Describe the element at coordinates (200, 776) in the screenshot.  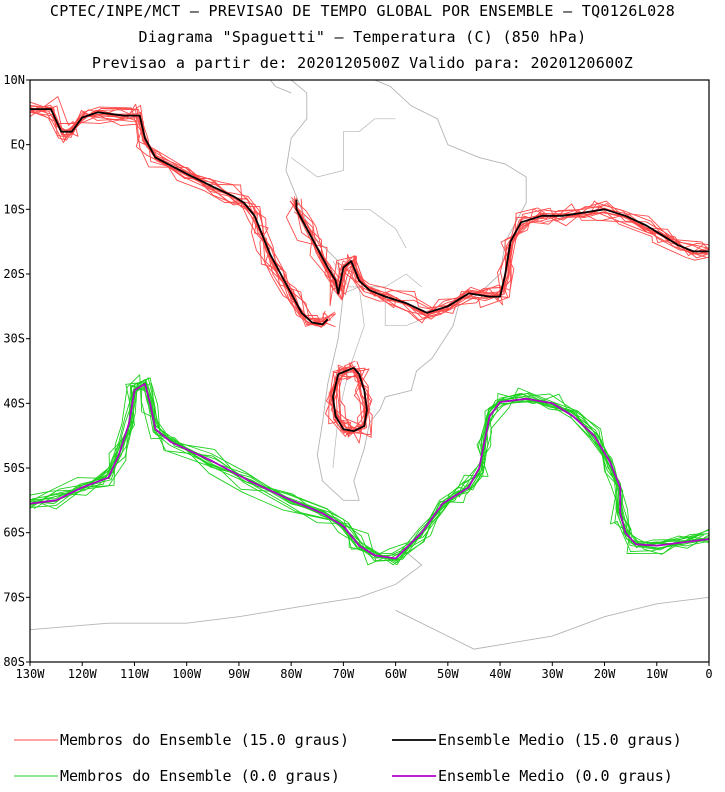
I see `legend-label-members_0: Membros do Ensemble (0.0 graus)` at that location.